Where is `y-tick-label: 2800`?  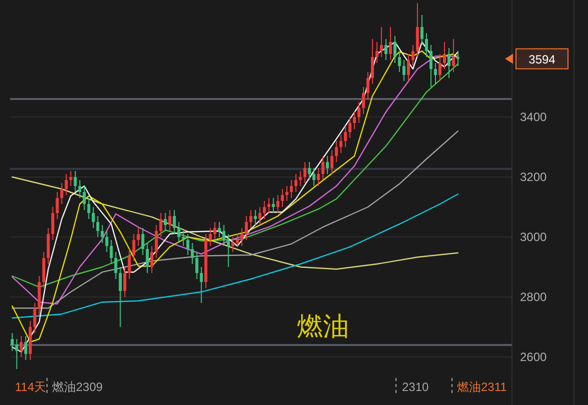 y-tick-label: 2800 is located at coordinates (534, 297).